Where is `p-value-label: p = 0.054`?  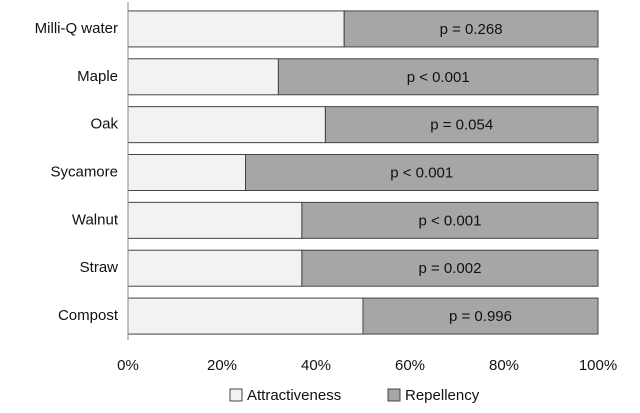 p-value-label: p = 0.054 is located at coordinates (461, 125).